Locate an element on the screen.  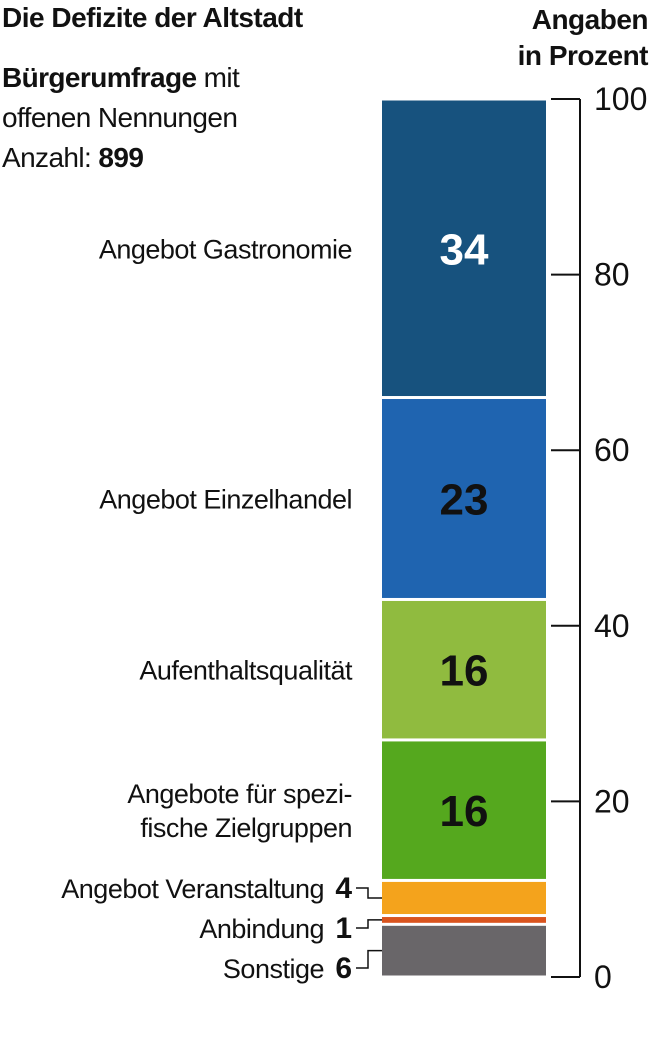
subtitle-line-1: Bürgerumfrage mit is located at coordinates (121, 78).